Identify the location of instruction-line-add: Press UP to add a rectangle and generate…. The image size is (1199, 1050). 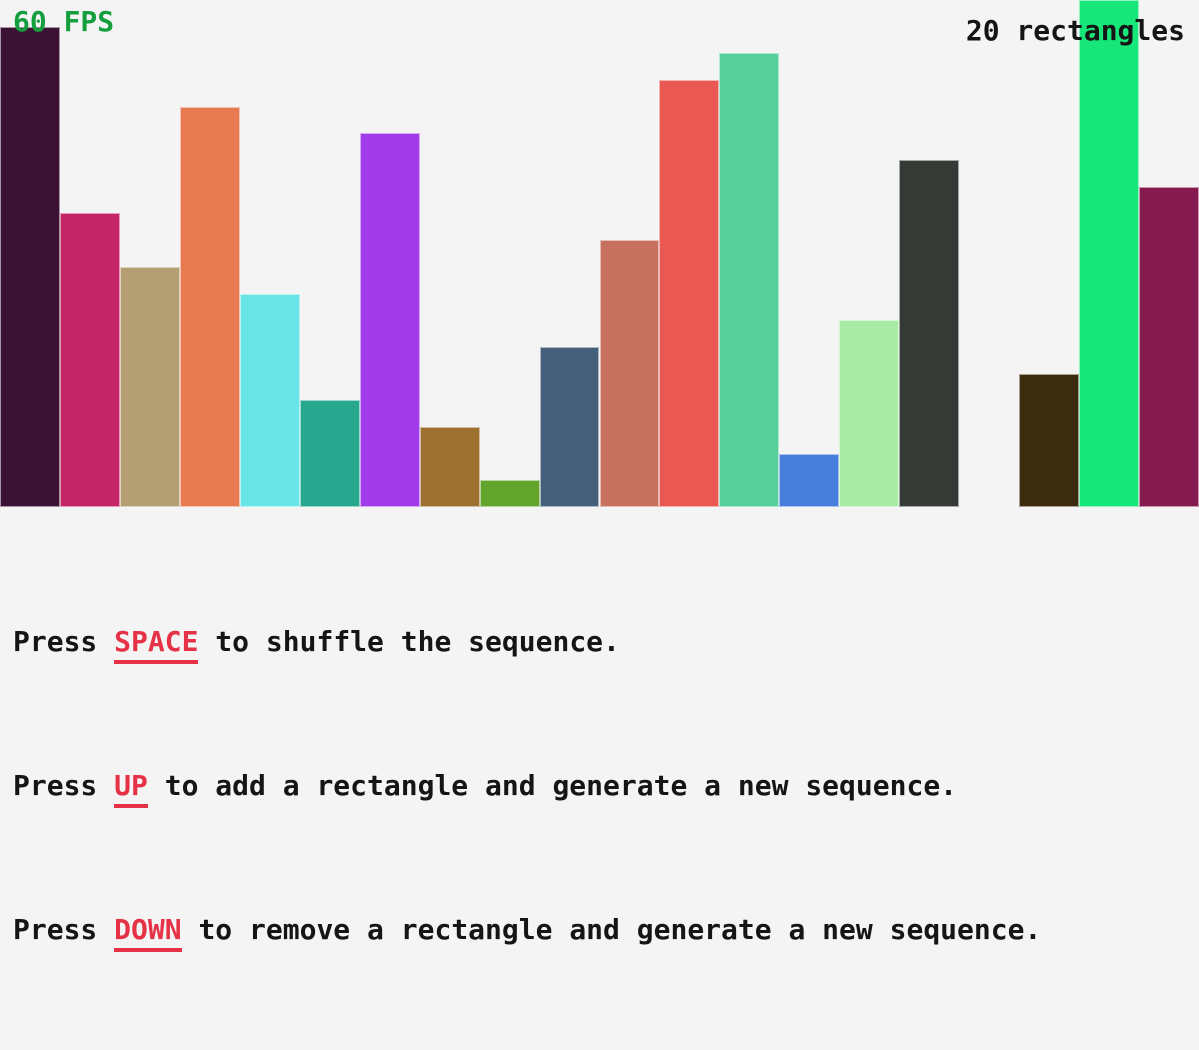
(527, 786).